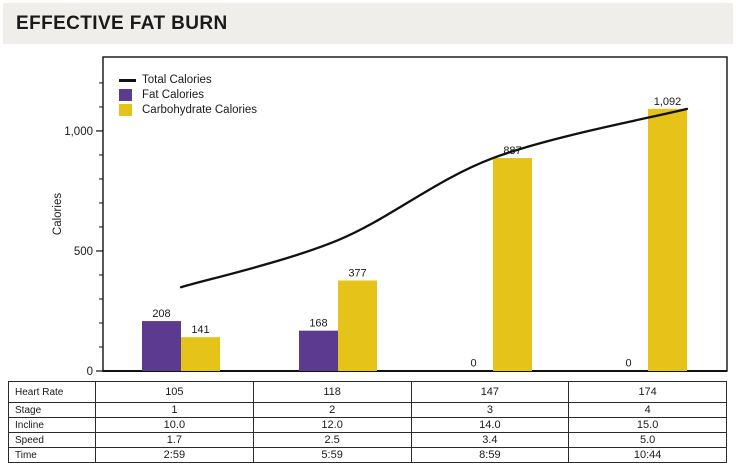 This screenshot has height=475, width=736. I want to click on table-row: Speed 1.7 2.5 3.4 5.0, so click(367, 440).